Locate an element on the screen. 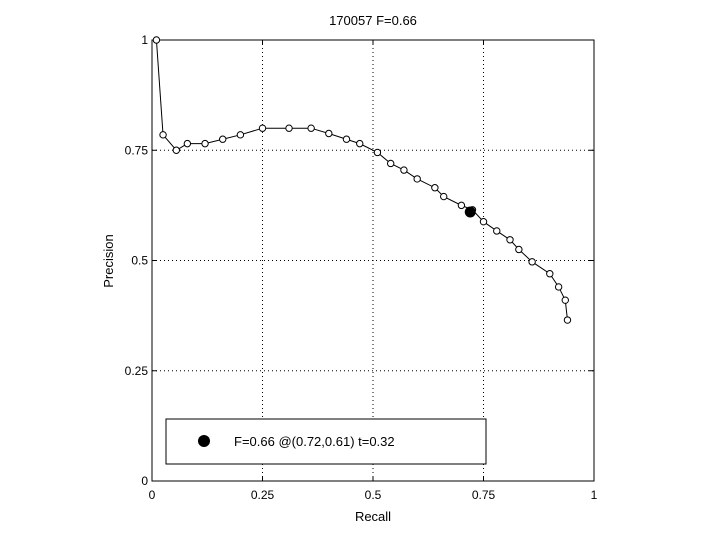 The height and width of the screenshot is (540, 720). y-tick-label: 0.5 is located at coordinates (139, 261).